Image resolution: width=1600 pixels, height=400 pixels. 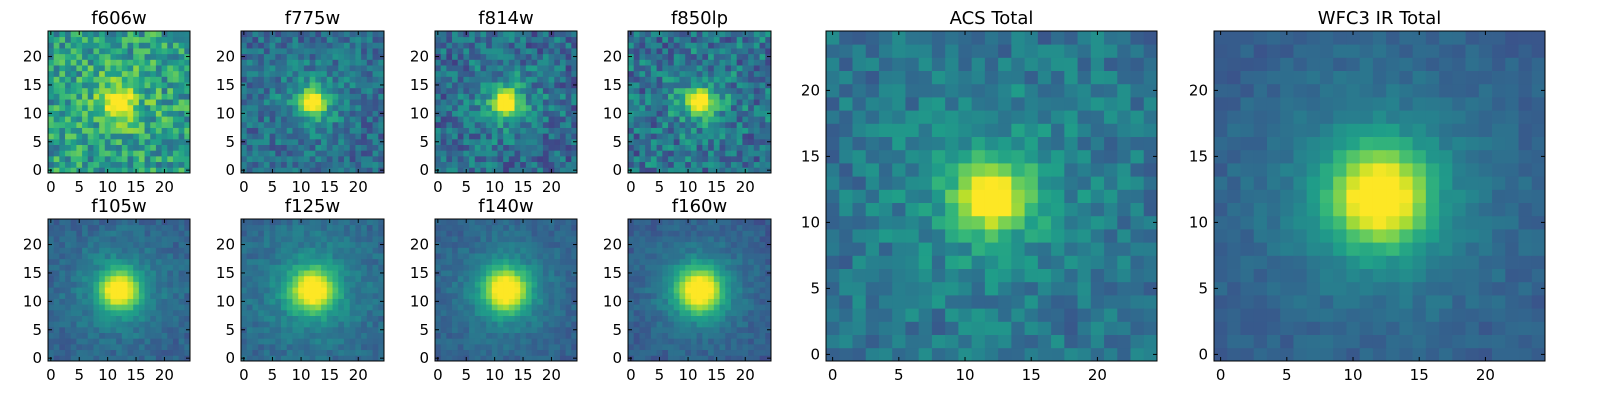 I want to click on y-tick-label: 15, so click(x=32, y=273).